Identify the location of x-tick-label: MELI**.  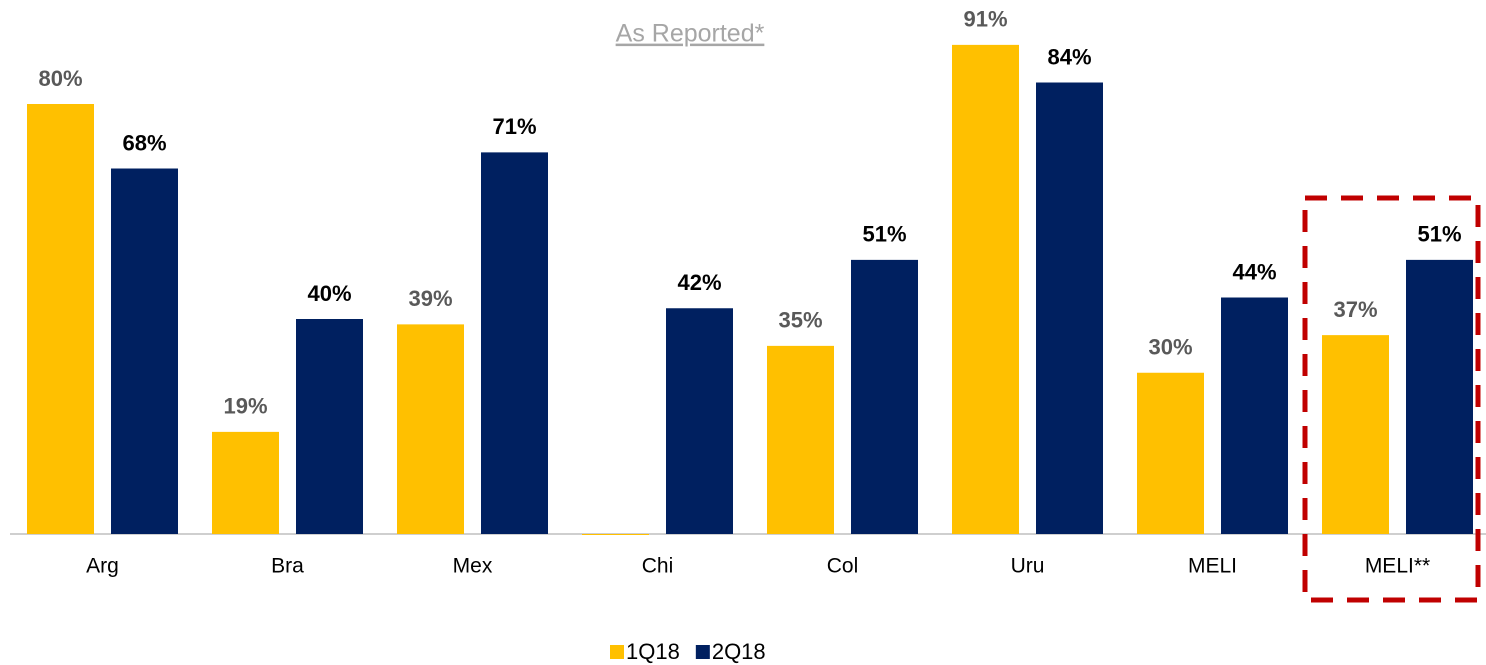
(1397, 566).